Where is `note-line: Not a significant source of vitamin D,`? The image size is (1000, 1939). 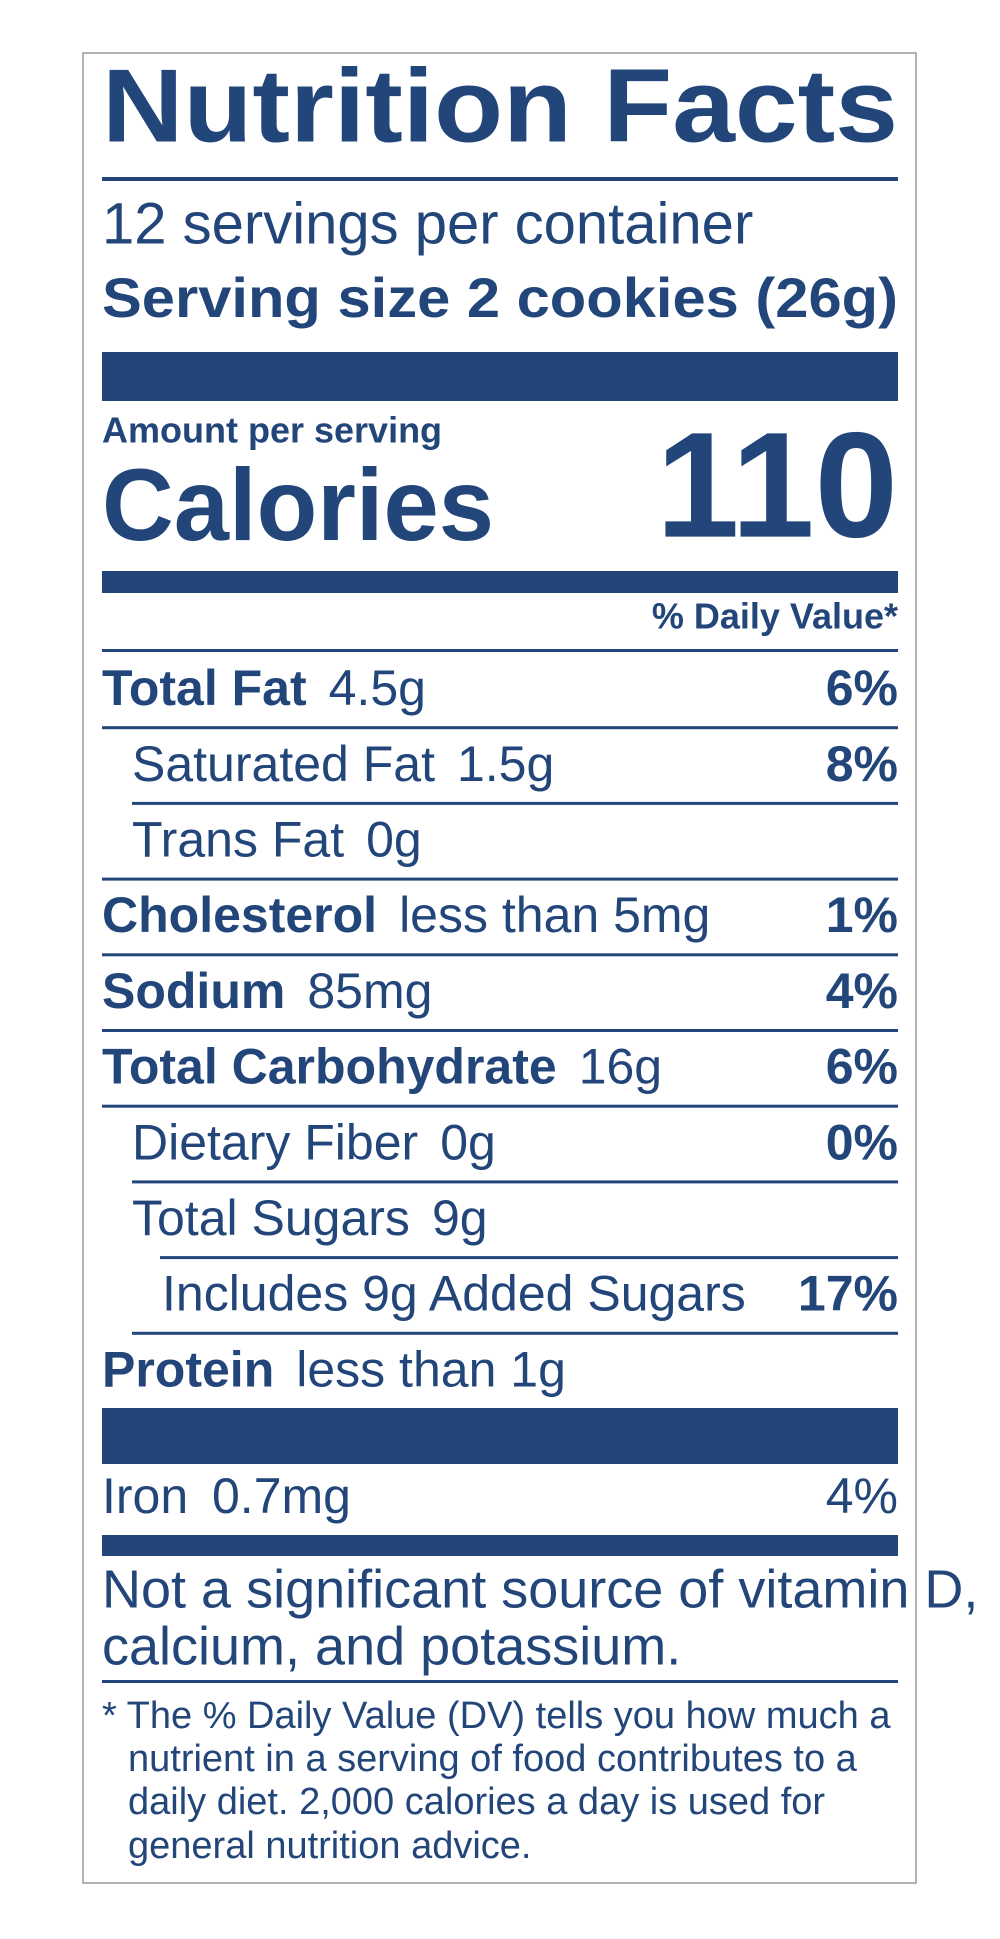 note-line: Not a significant source of vitamin D, is located at coordinates (540, 1589).